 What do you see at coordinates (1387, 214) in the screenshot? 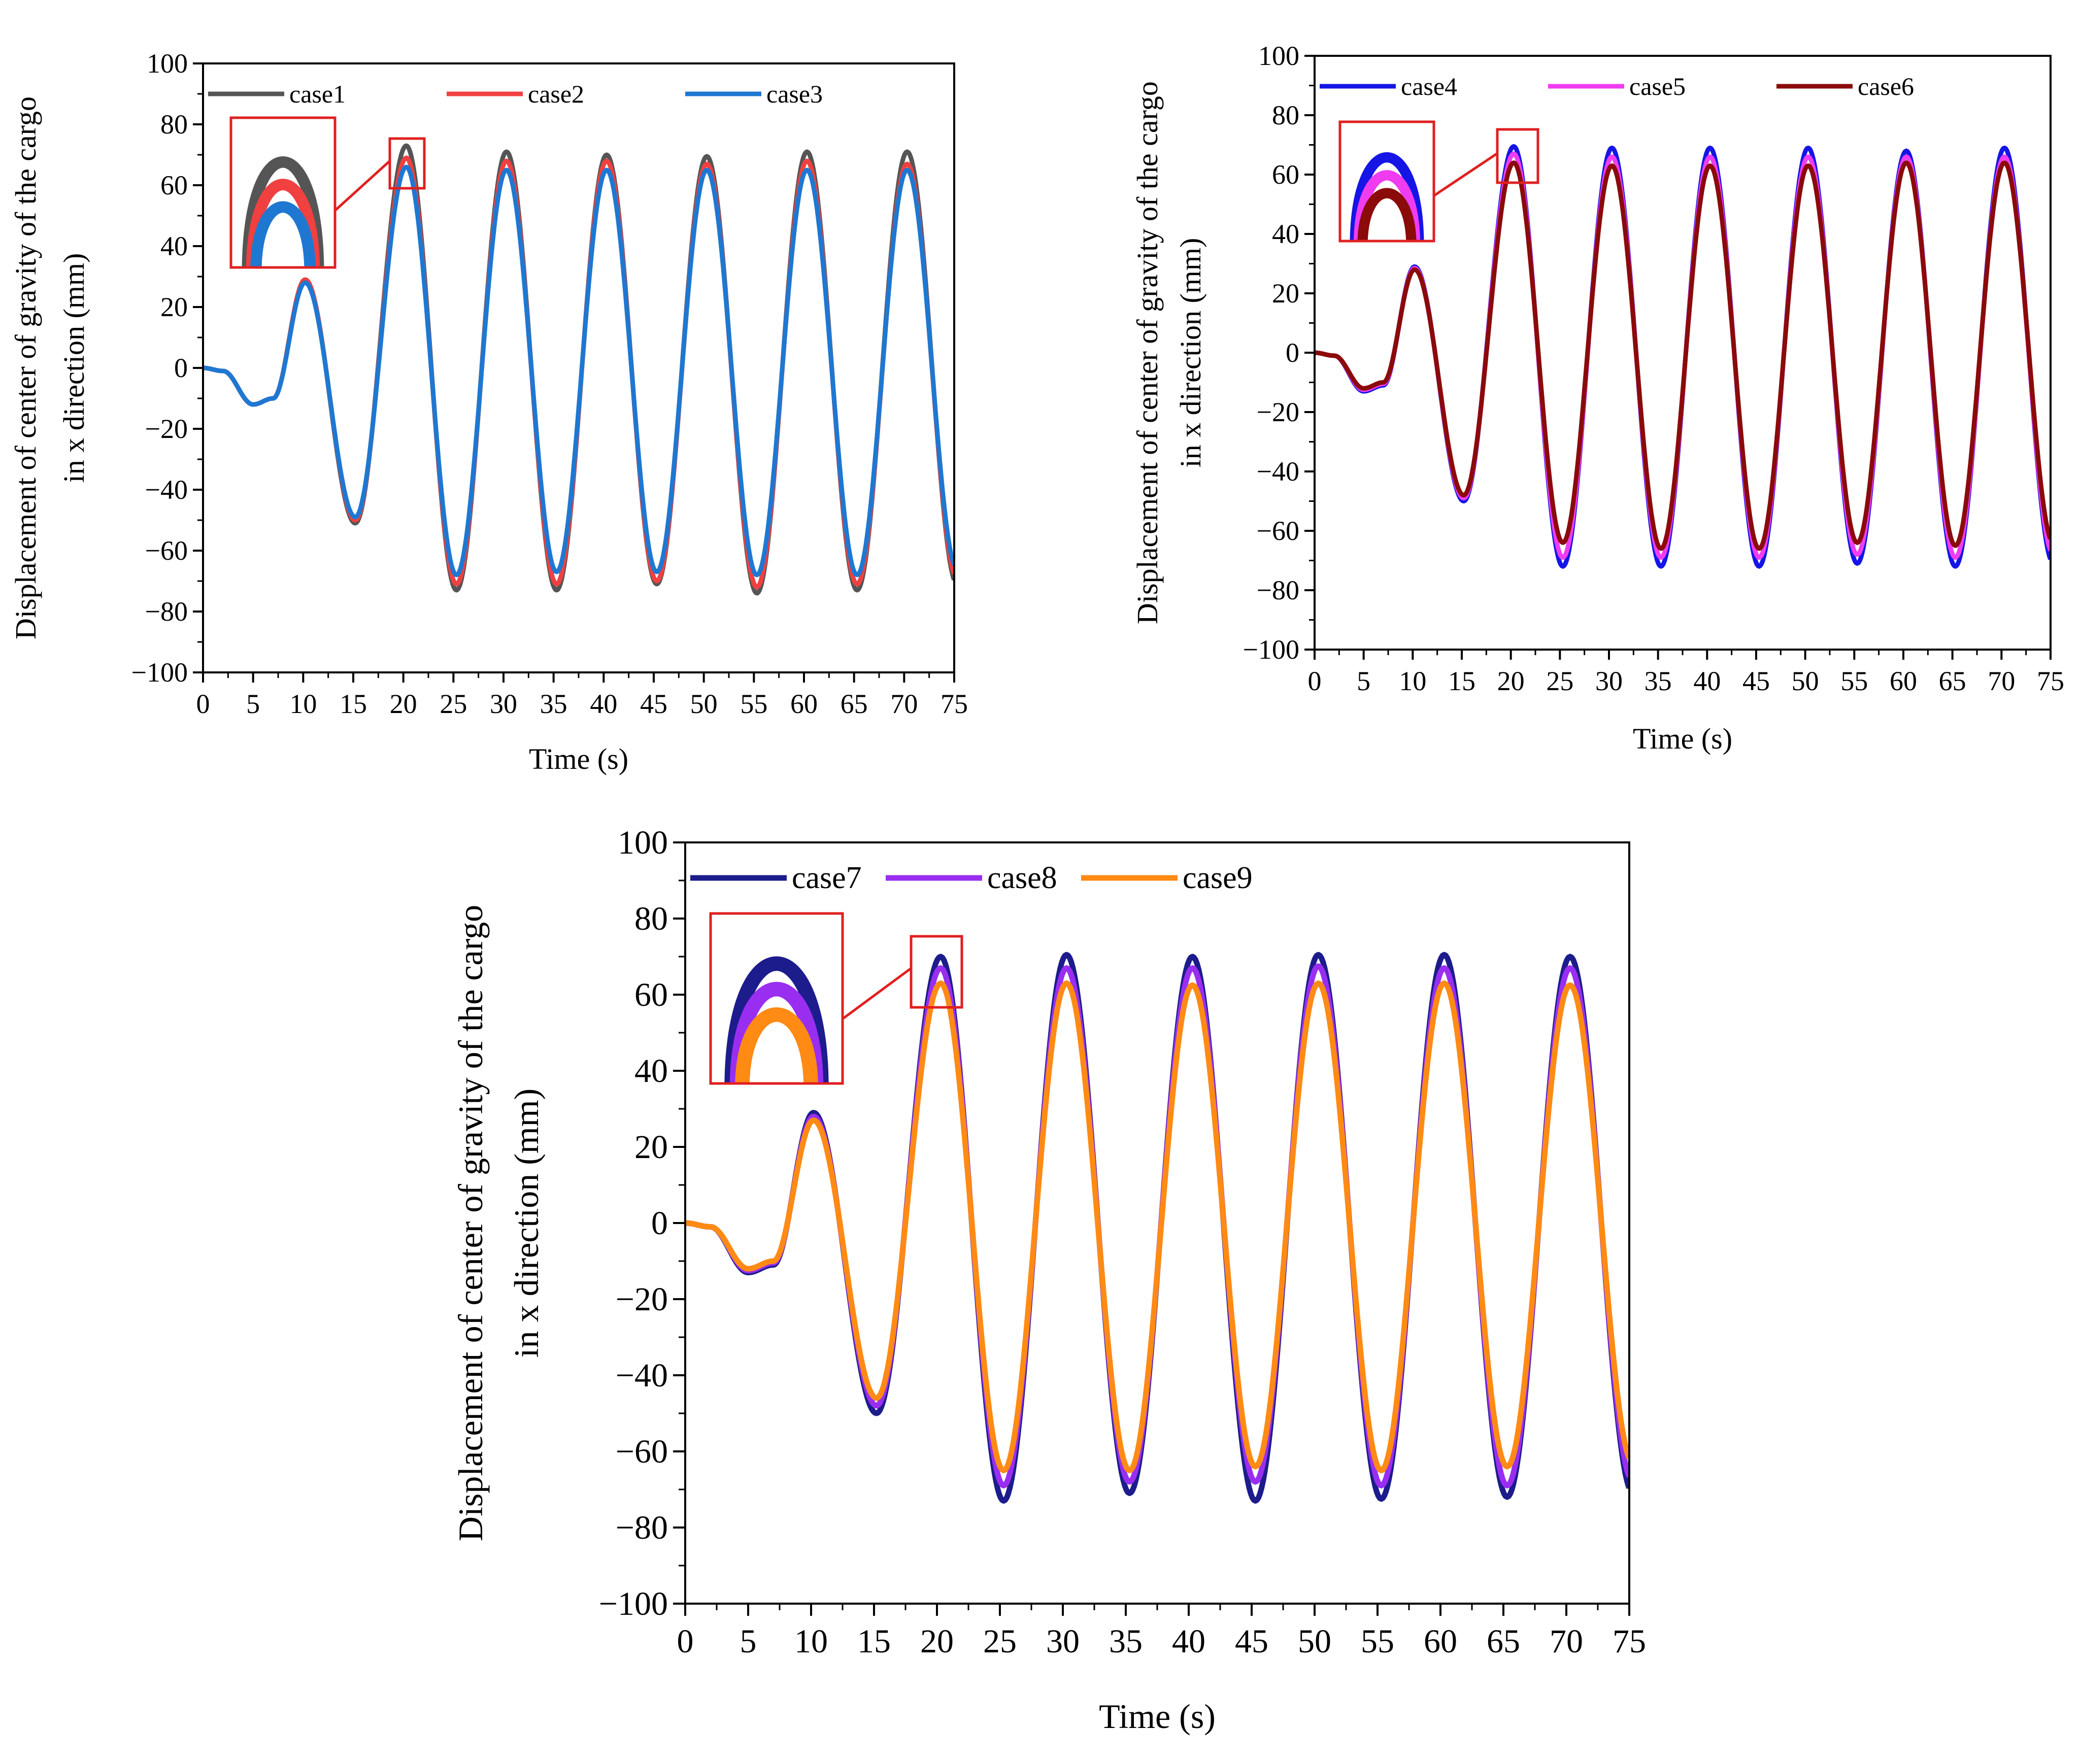
I see `inset-arc-case6` at bounding box center [1387, 214].